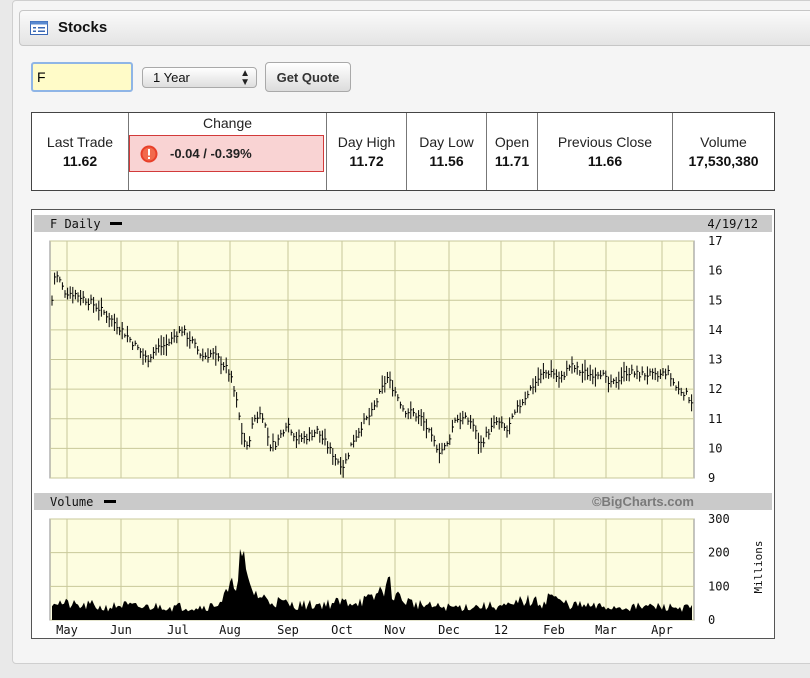 The width and height of the screenshot is (810, 678). What do you see at coordinates (366, 161) in the screenshot?
I see `day-high-value: 11.72` at bounding box center [366, 161].